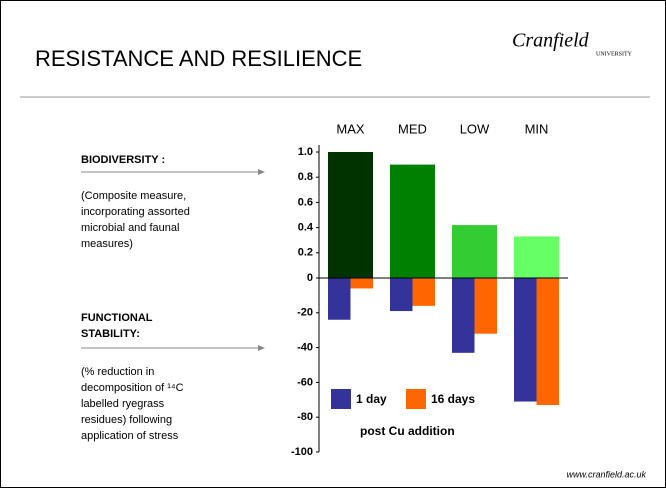  I want to click on y-tick-label: 0.4, so click(306, 228).